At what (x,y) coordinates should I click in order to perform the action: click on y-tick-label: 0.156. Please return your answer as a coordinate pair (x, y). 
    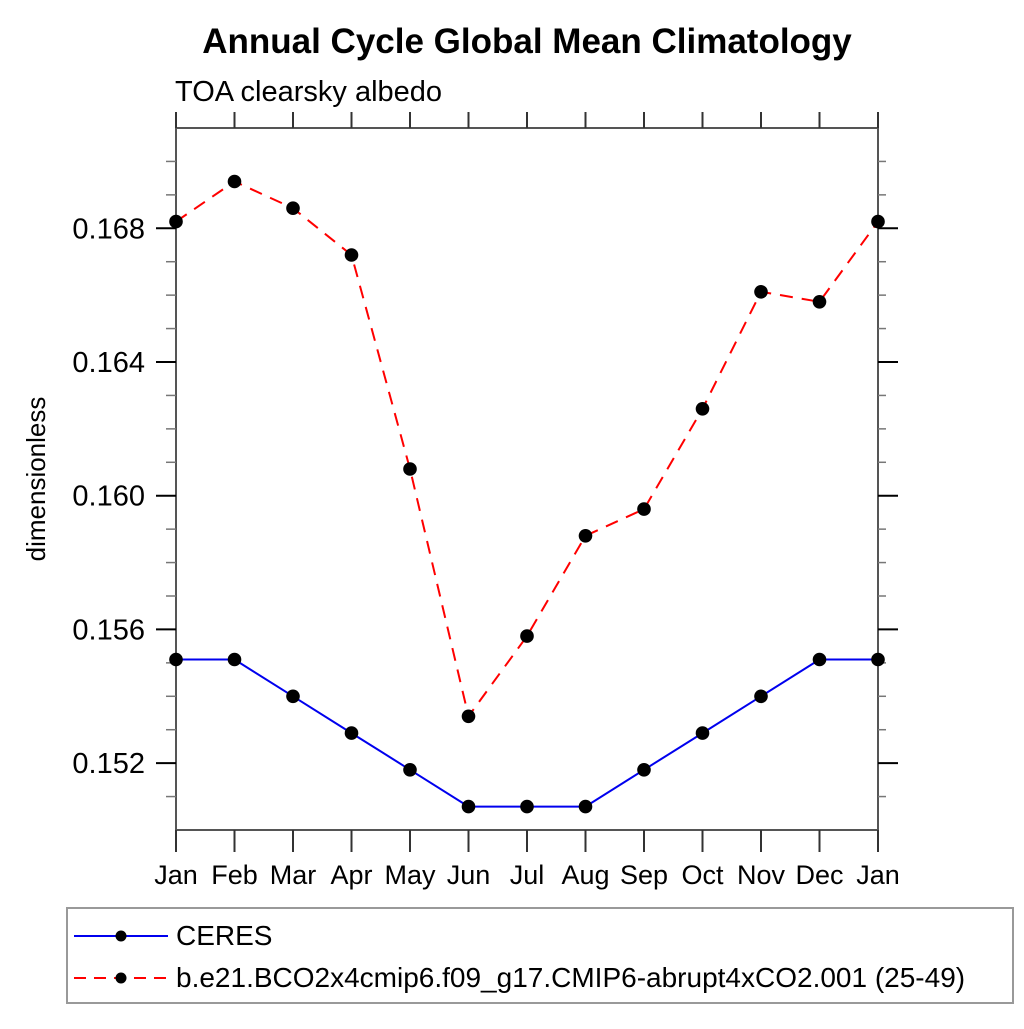
    Looking at the image, I should click on (108, 630).